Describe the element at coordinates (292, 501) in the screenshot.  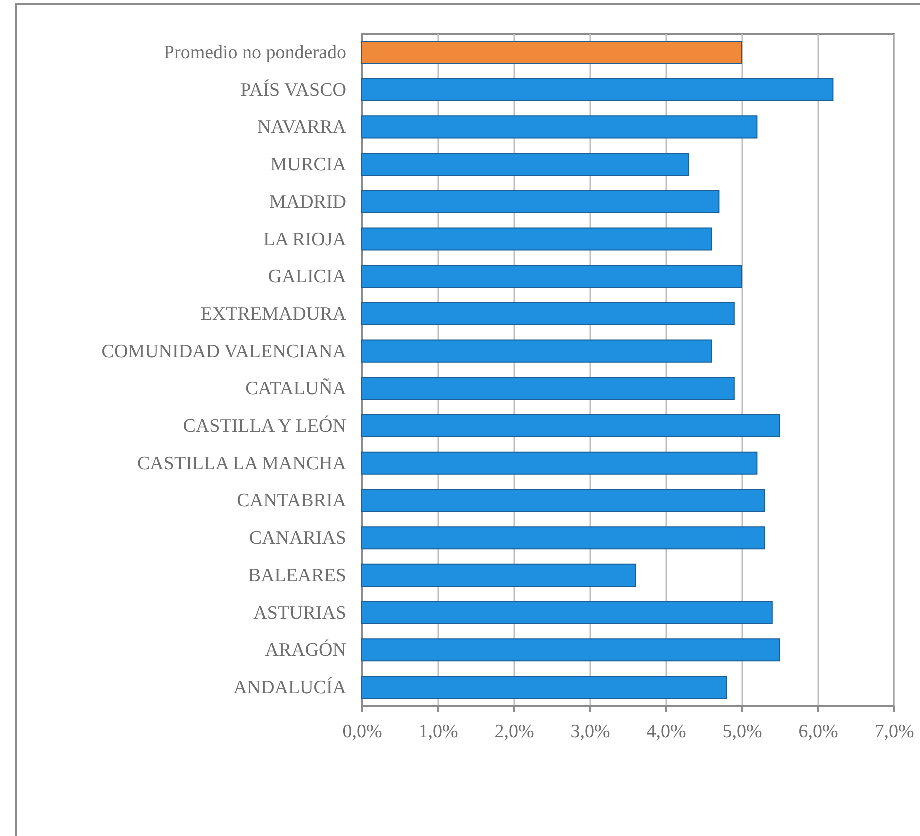
I see `y-tick-label: CANTABRIA` at that location.